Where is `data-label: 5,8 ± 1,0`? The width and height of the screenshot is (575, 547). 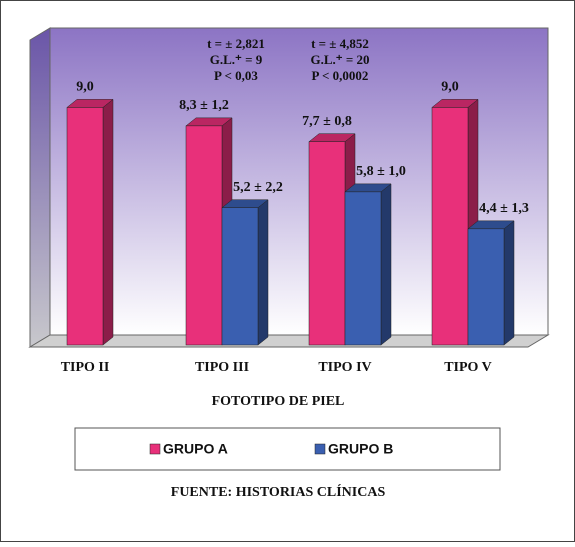
data-label: 5,8 ± 1,0 is located at coordinates (381, 171).